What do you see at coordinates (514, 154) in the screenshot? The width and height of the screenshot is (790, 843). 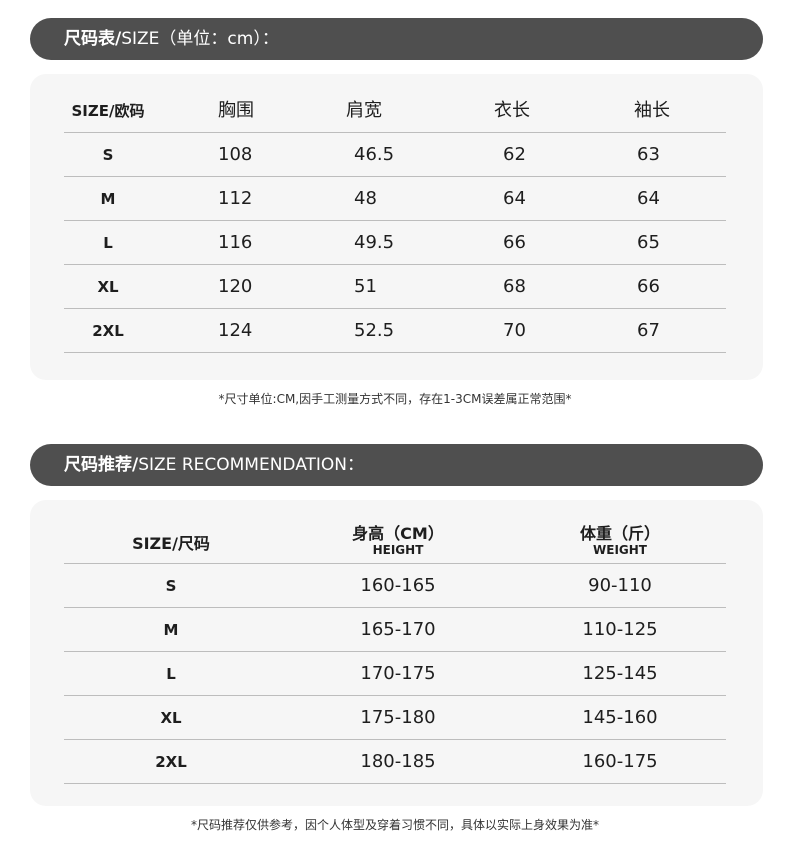 I see `table-cell: 62` at bounding box center [514, 154].